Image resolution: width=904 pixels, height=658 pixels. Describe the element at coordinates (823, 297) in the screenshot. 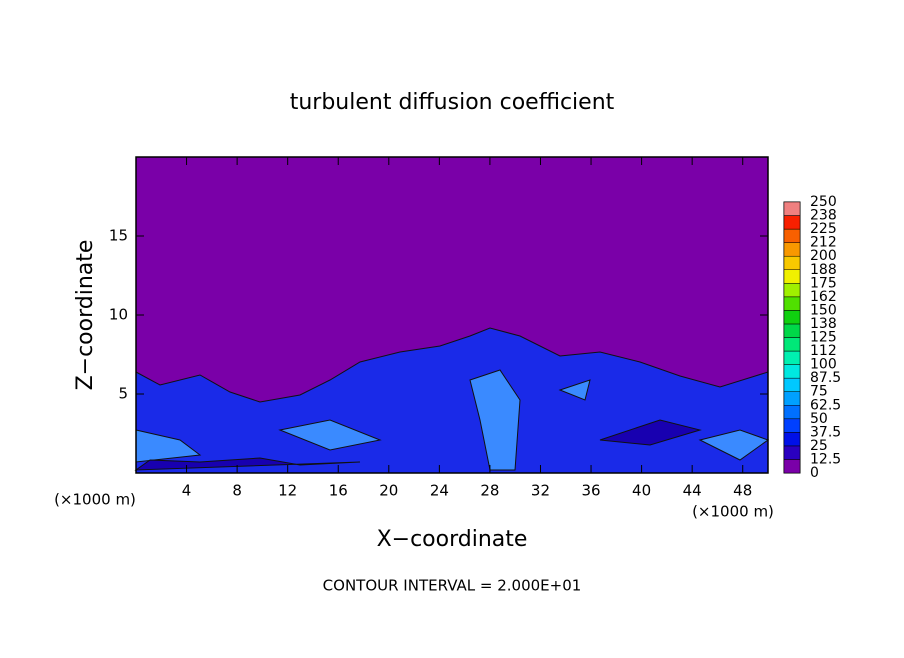

I see `colorbar-label: 162` at that location.